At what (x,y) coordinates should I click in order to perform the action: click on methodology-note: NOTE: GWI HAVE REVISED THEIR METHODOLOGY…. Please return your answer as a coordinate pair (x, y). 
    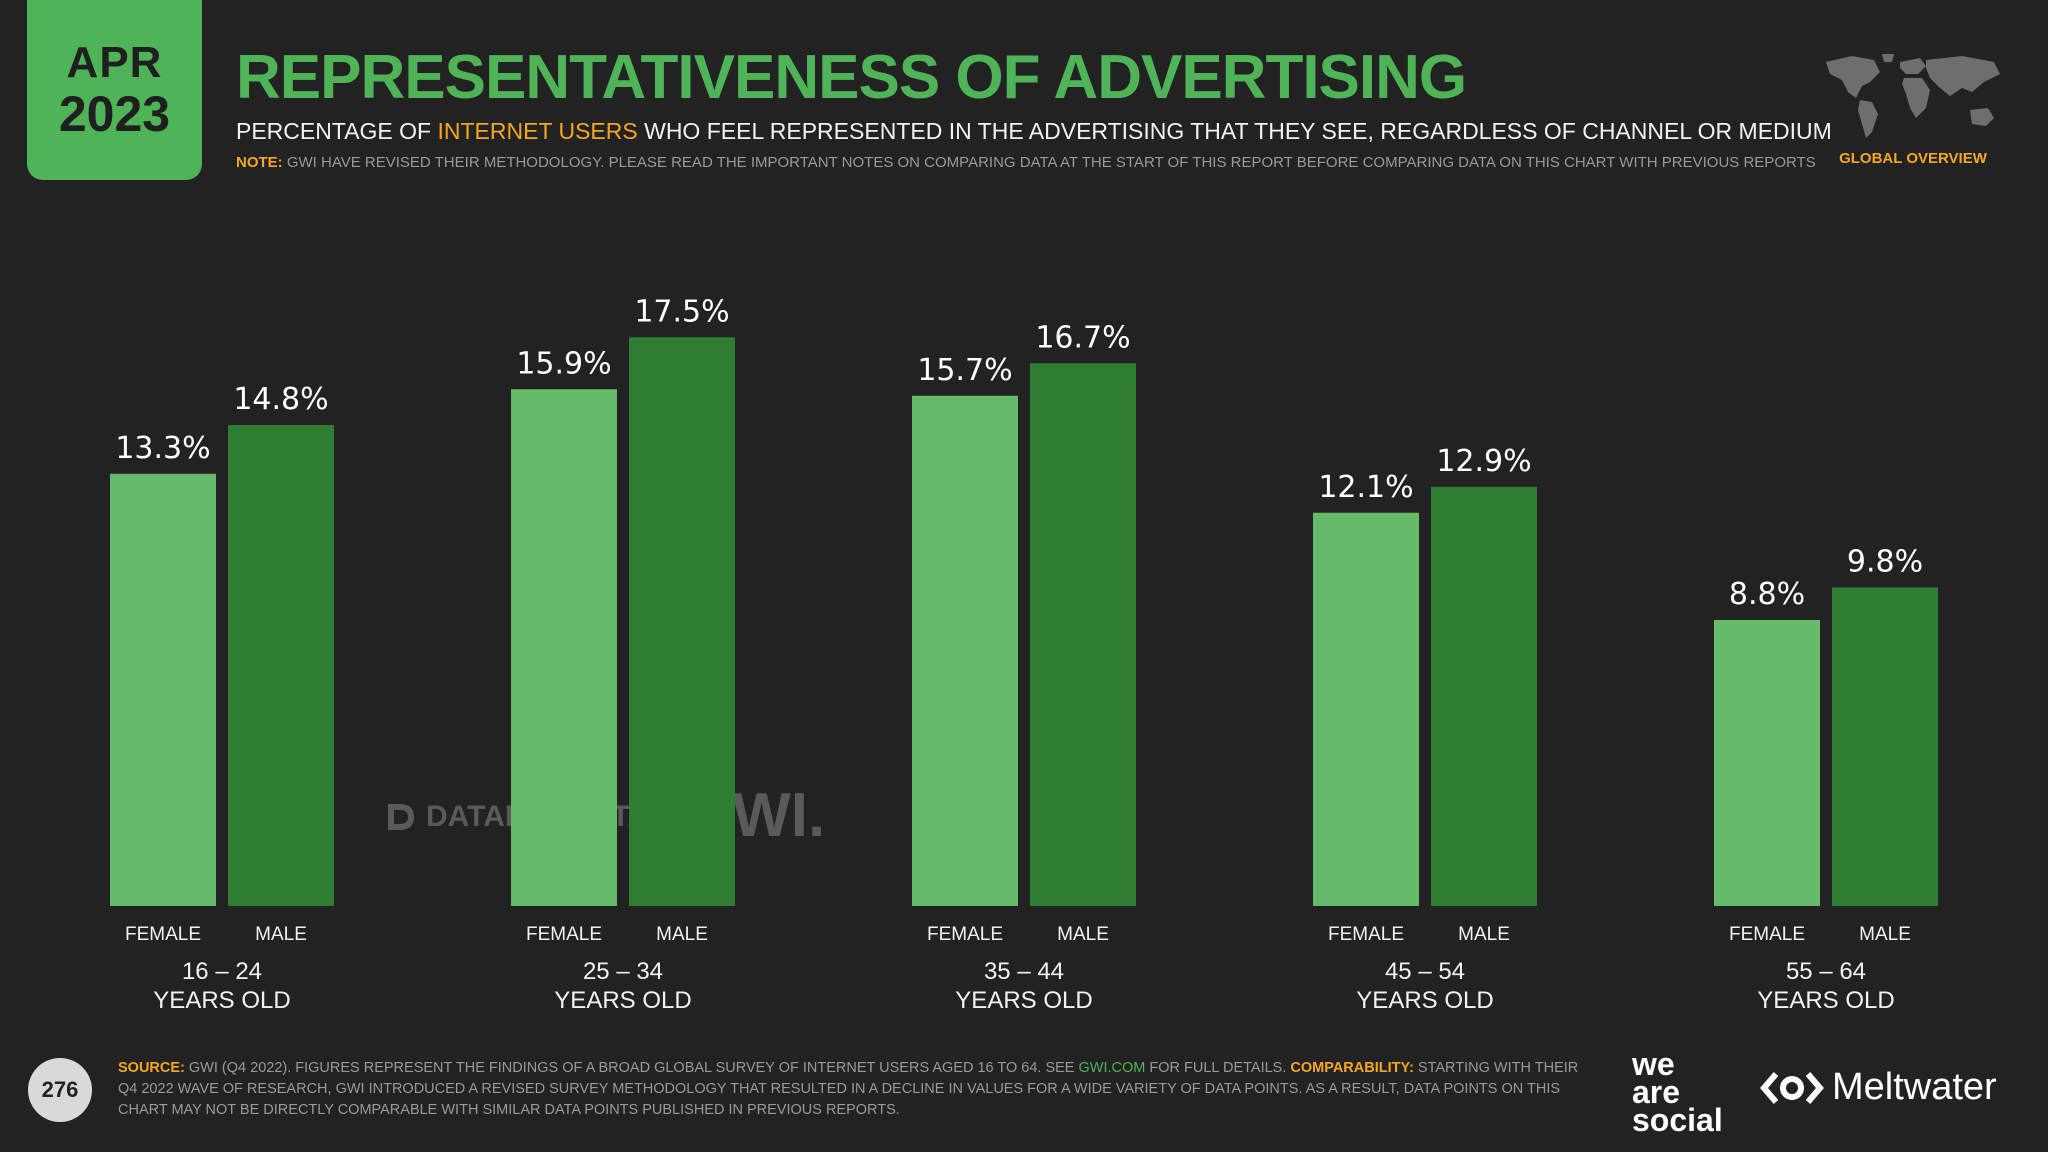
    Looking at the image, I should click on (1026, 162).